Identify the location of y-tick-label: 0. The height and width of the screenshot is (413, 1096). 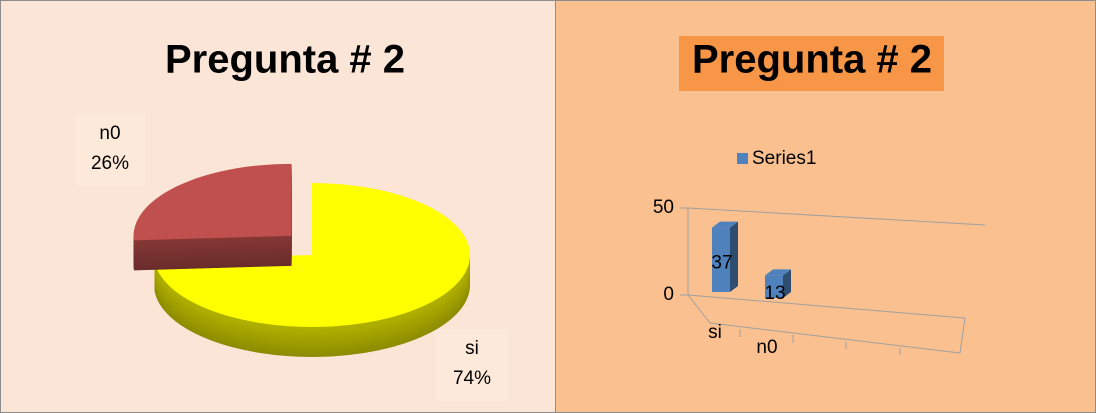
(668, 294).